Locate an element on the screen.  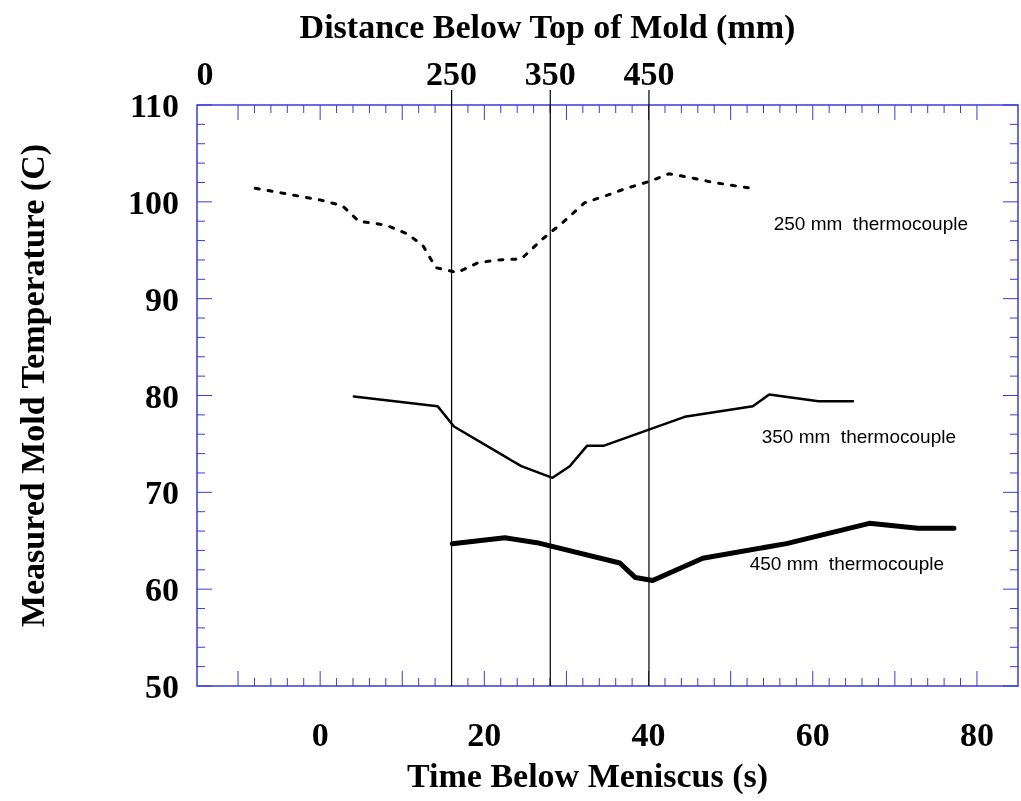
x-tick-label: 40 is located at coordinates (648, 734).